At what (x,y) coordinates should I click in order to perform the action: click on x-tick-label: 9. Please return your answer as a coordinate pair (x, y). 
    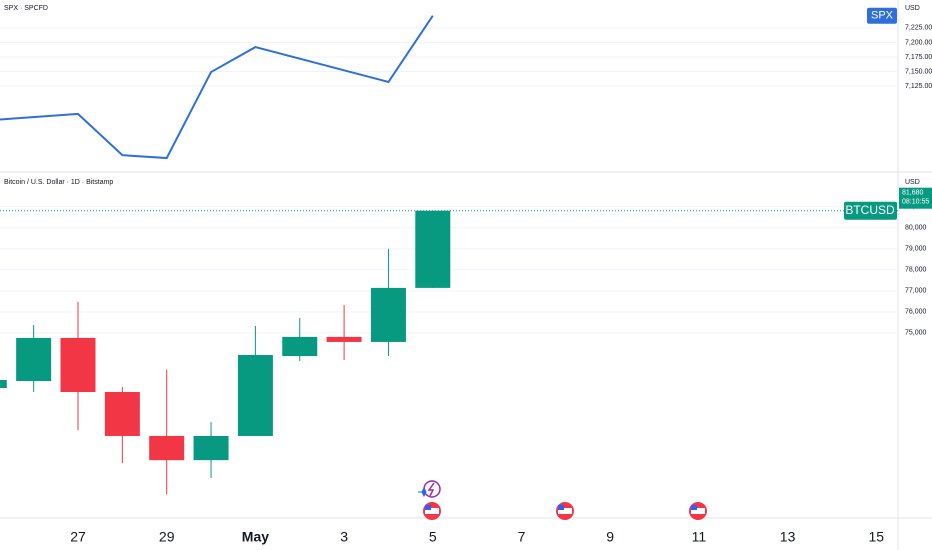
    Looking at the image, I should click on (610, 537).